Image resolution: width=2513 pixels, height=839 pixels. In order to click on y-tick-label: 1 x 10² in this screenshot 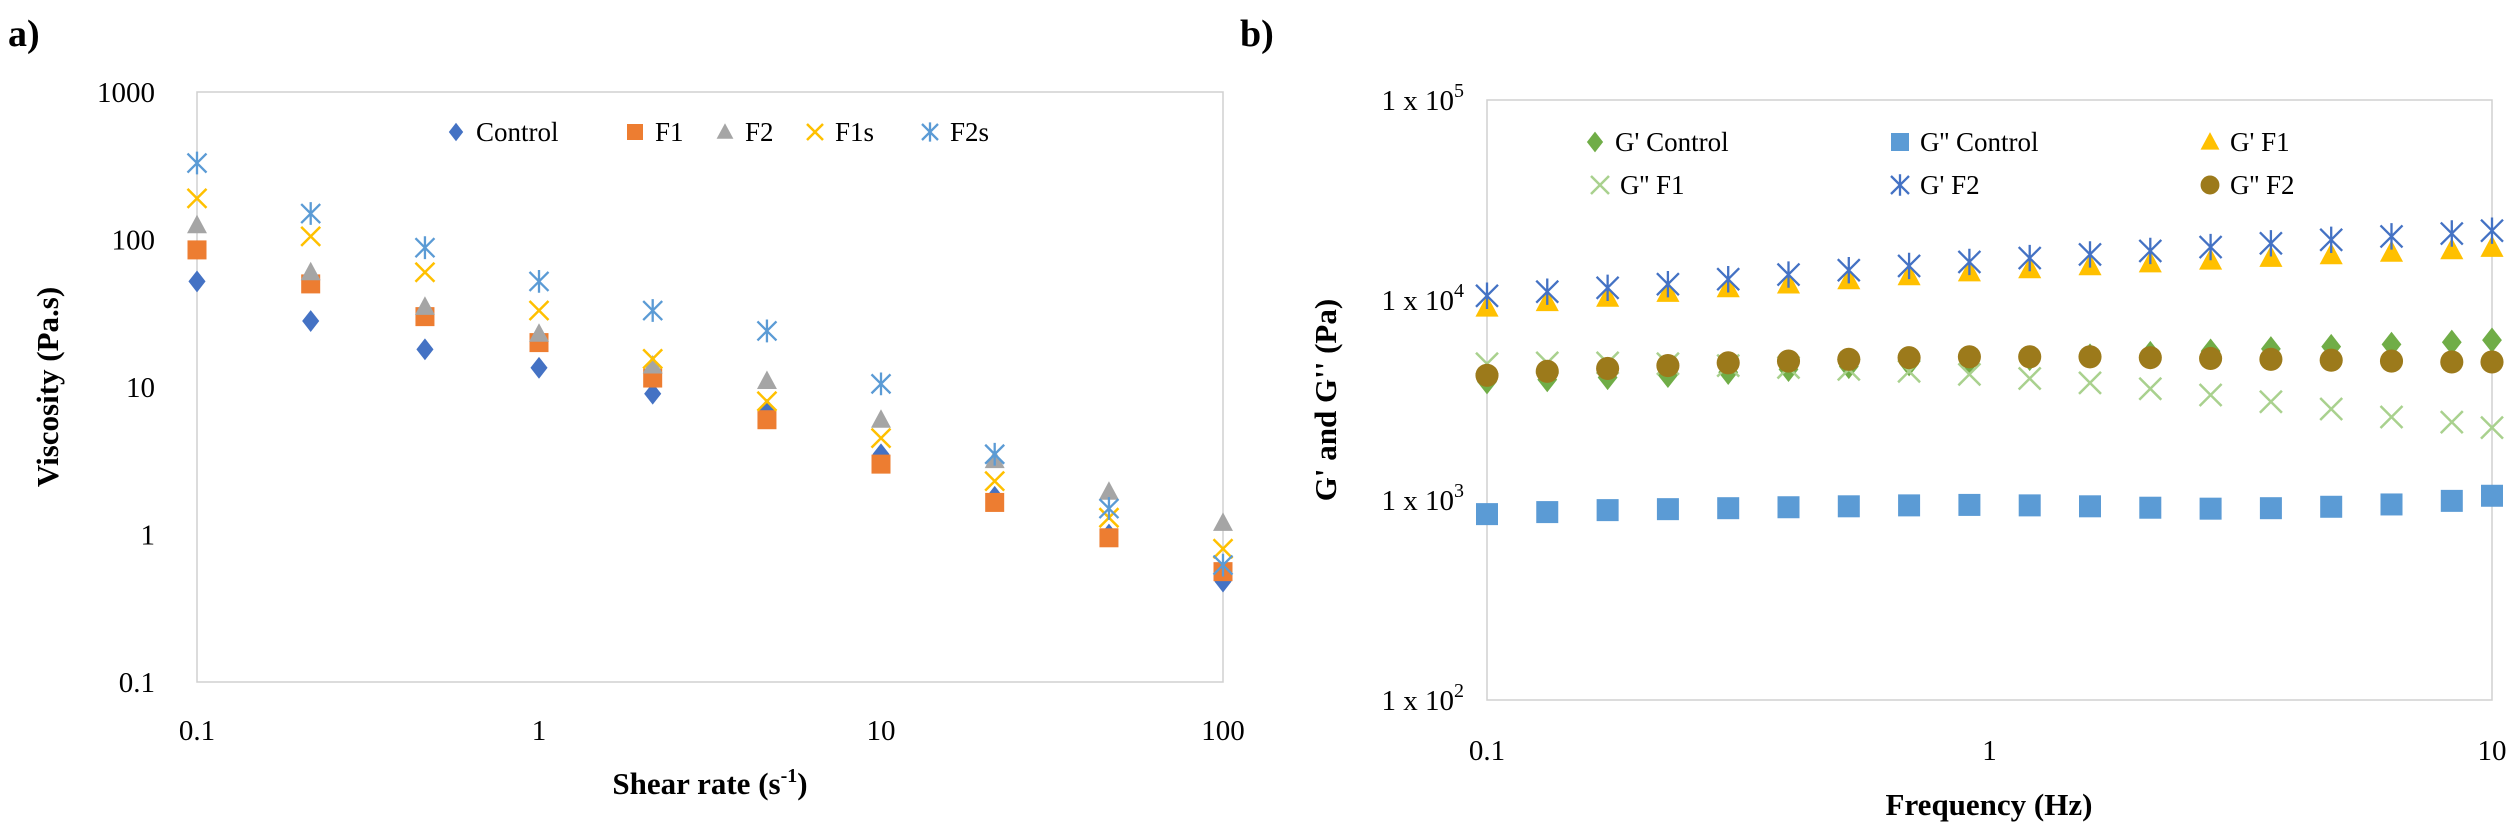, I will do `click(1423, 698)`.